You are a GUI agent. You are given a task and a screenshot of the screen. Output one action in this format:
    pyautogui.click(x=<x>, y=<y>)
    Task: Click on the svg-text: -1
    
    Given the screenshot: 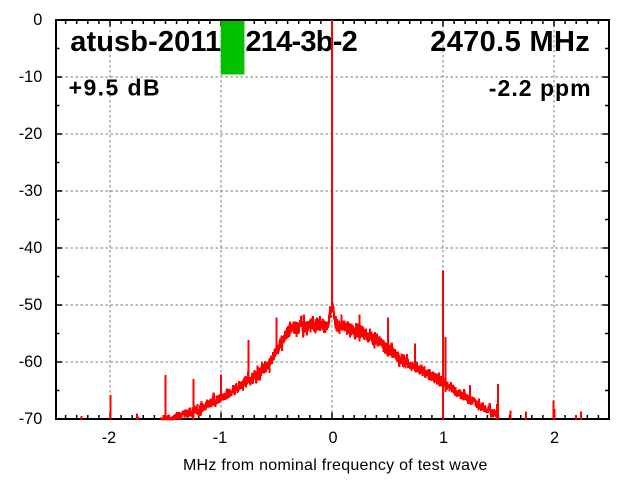 What is the action you would take?
    pyautogui.click(x=220, y=438)
    